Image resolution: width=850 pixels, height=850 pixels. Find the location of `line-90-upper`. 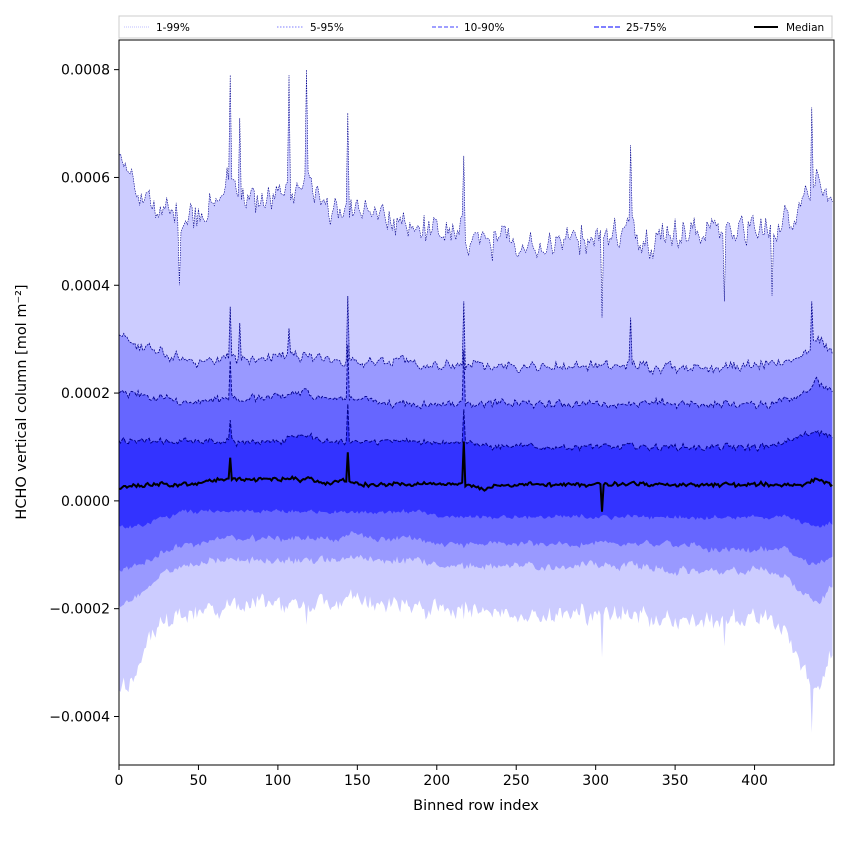

line-90-upper is located at coordinates (476, 377).